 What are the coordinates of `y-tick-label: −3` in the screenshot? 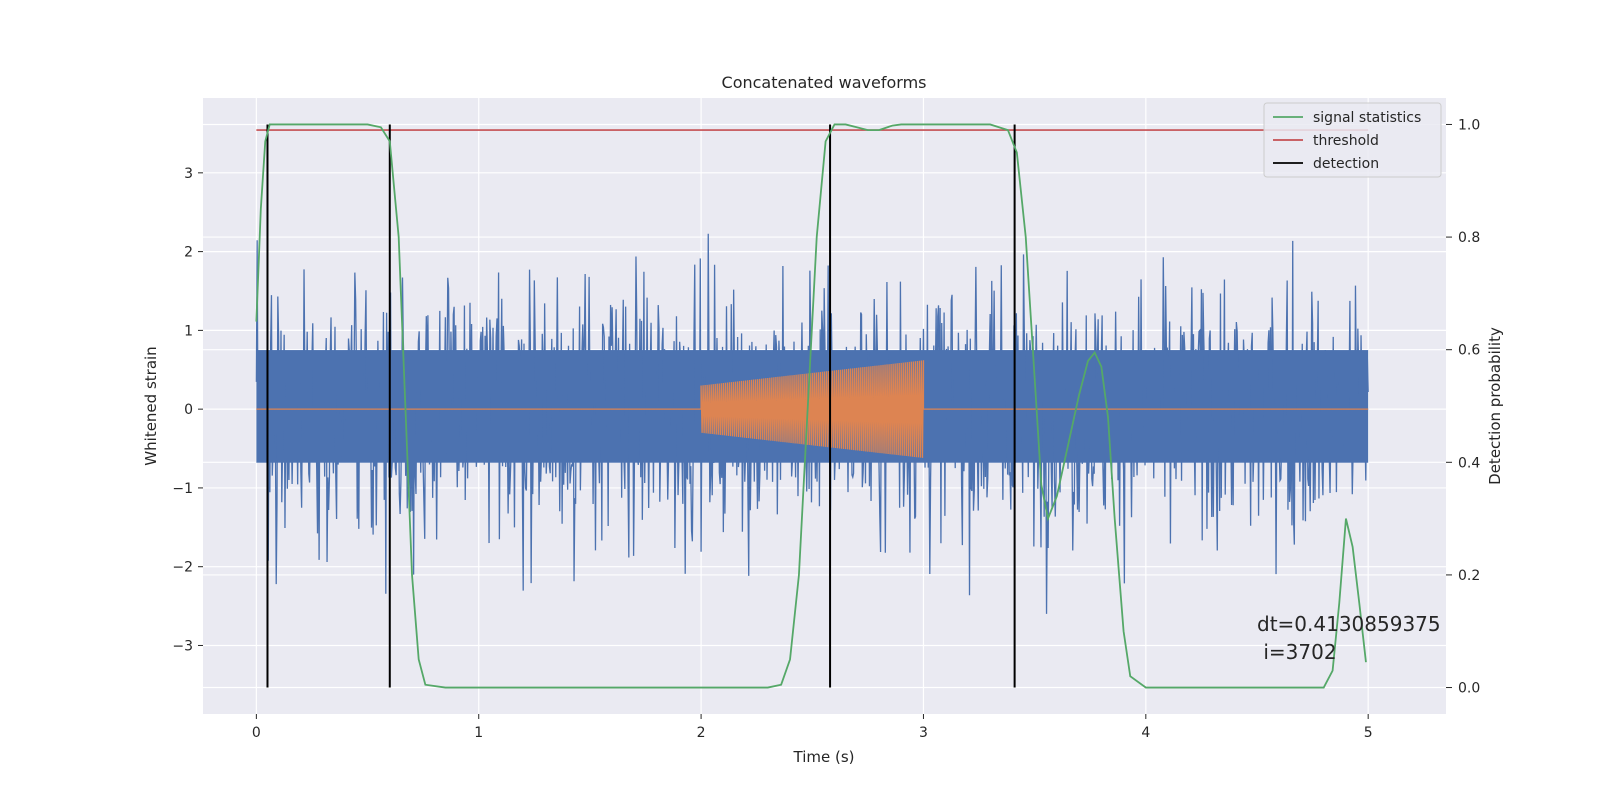 It's located at (182, 646).